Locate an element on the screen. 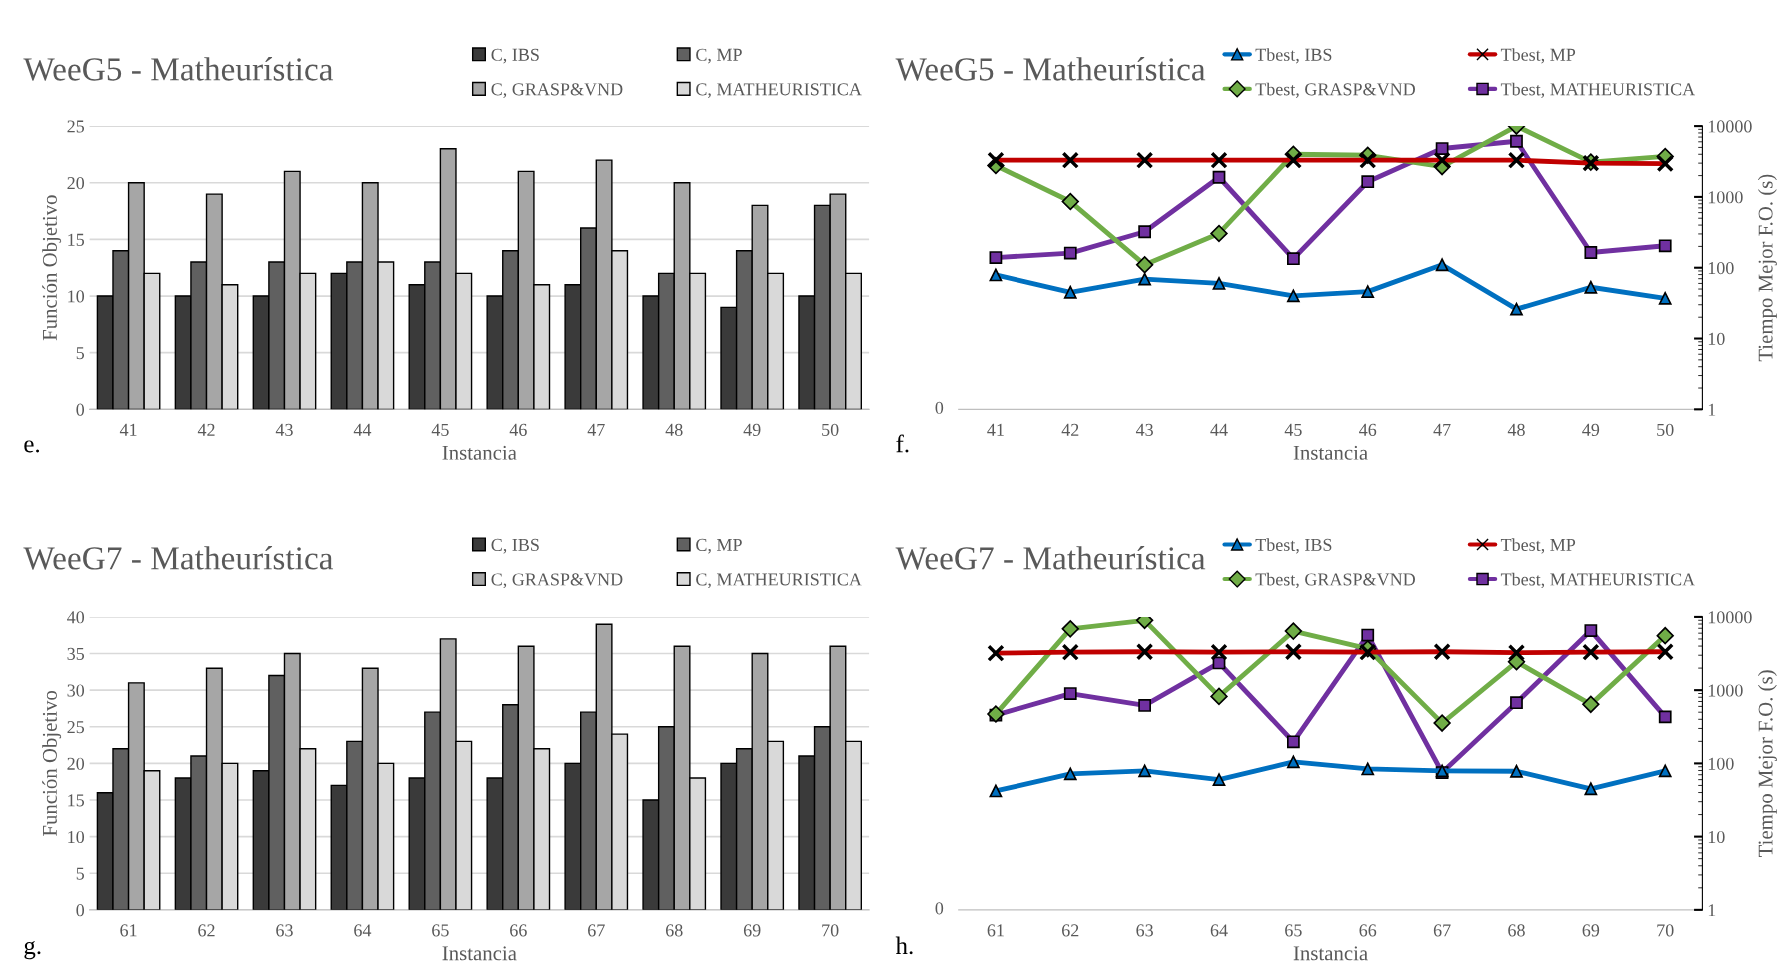 This screenshot has height=970, width=1792. y-tick-label: 35 is located at coordinates (76, 653).